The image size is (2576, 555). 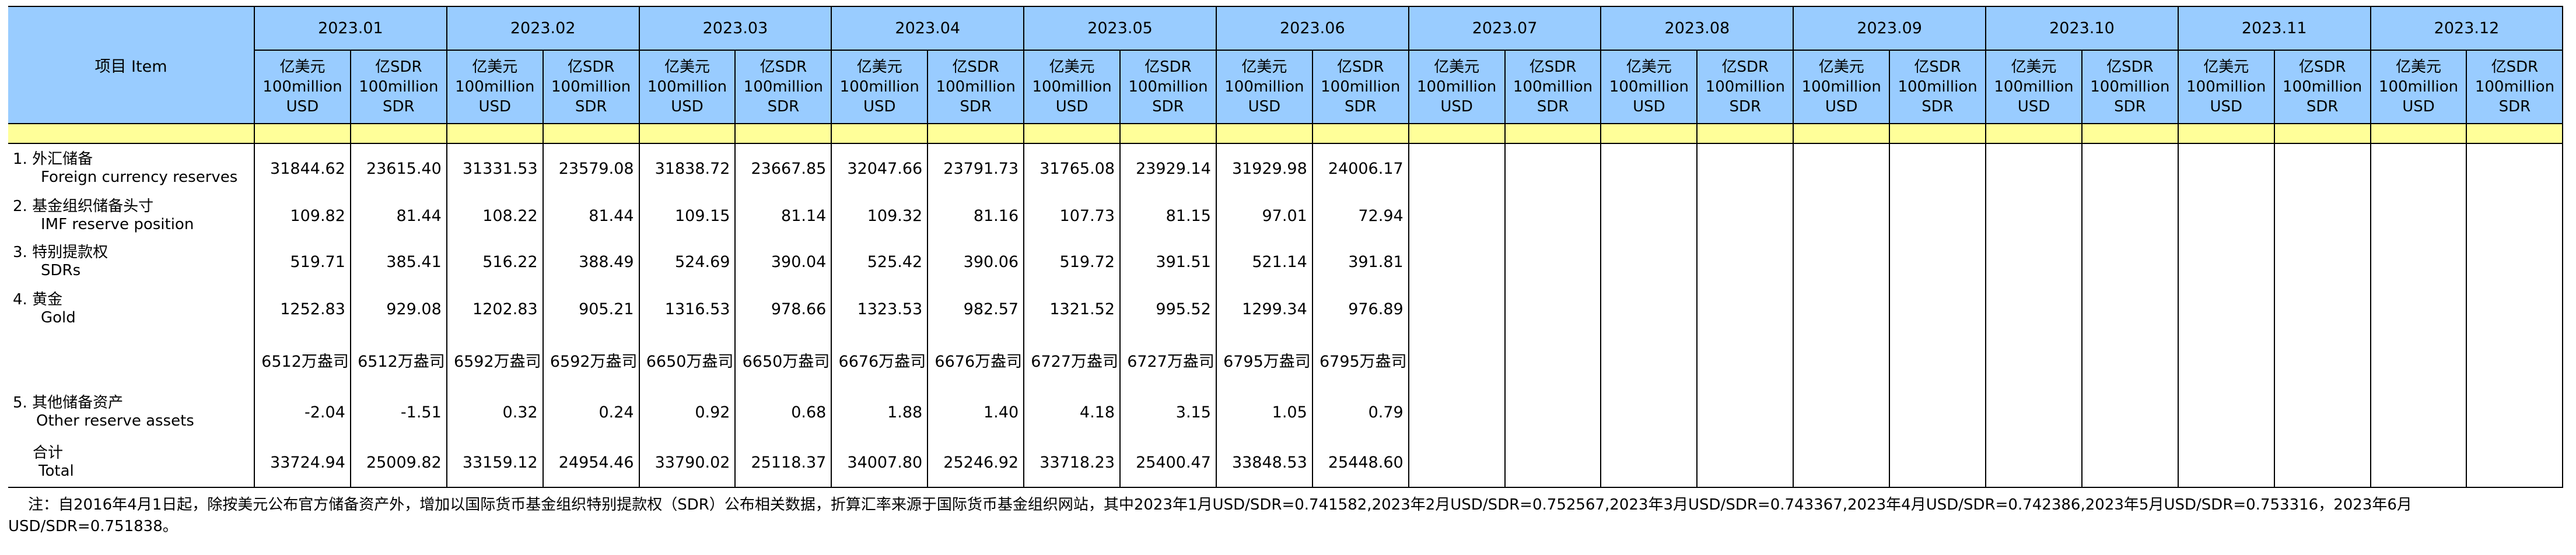 What do you see at coordinates (880, 168) in the screenshot?
I see `value-cell: 32047.66` at bounding box center [880, 168].